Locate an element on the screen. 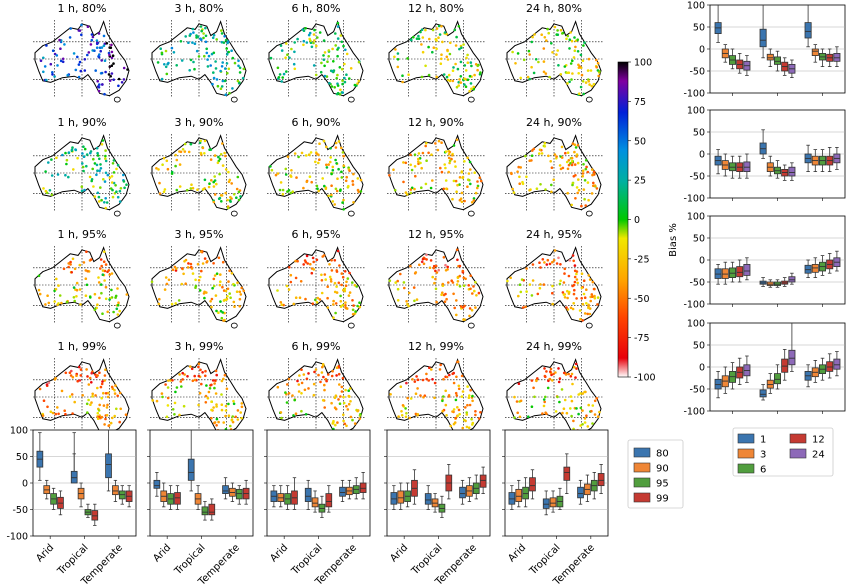 This screenshot has width=850, height=584. map-panel: 3 h, 95% is located at coordinates (199, 278).